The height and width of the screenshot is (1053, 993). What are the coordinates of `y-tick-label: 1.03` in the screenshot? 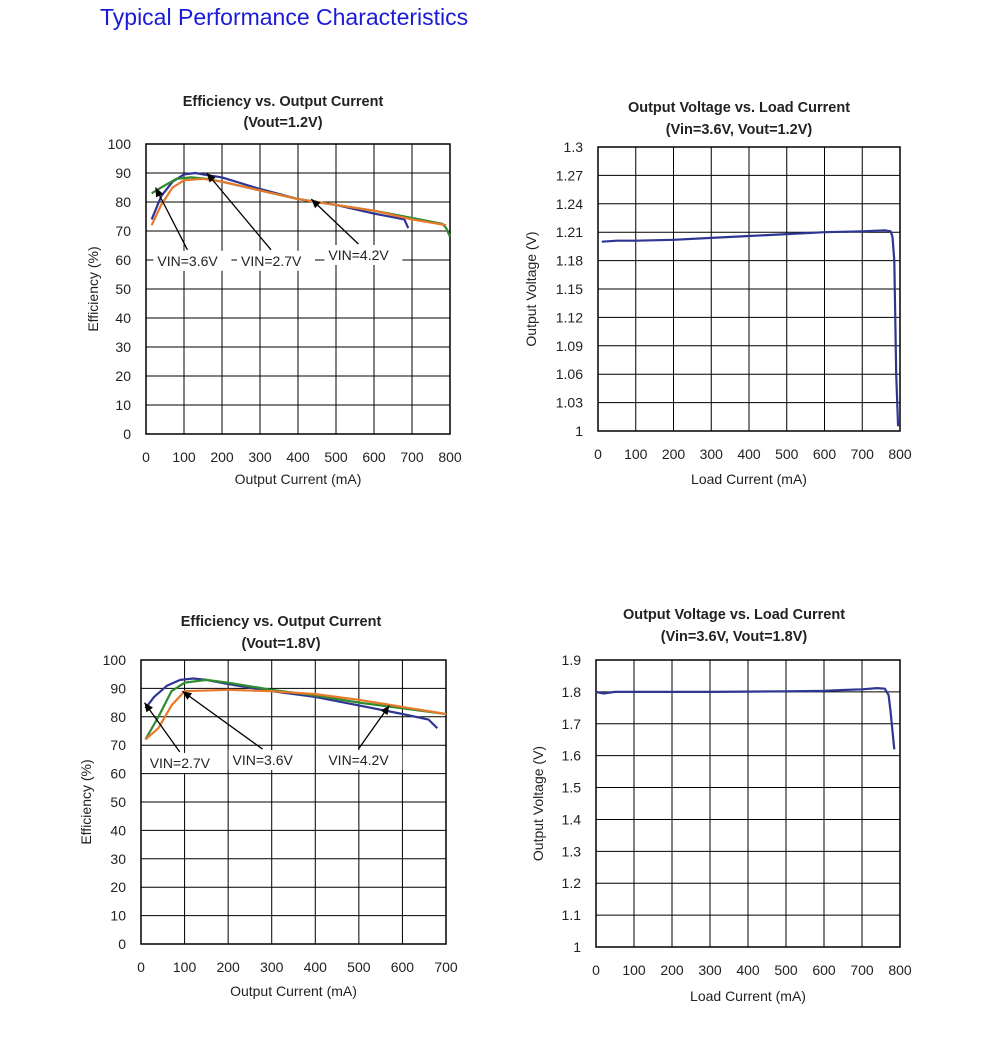 It's located at (569, 403).